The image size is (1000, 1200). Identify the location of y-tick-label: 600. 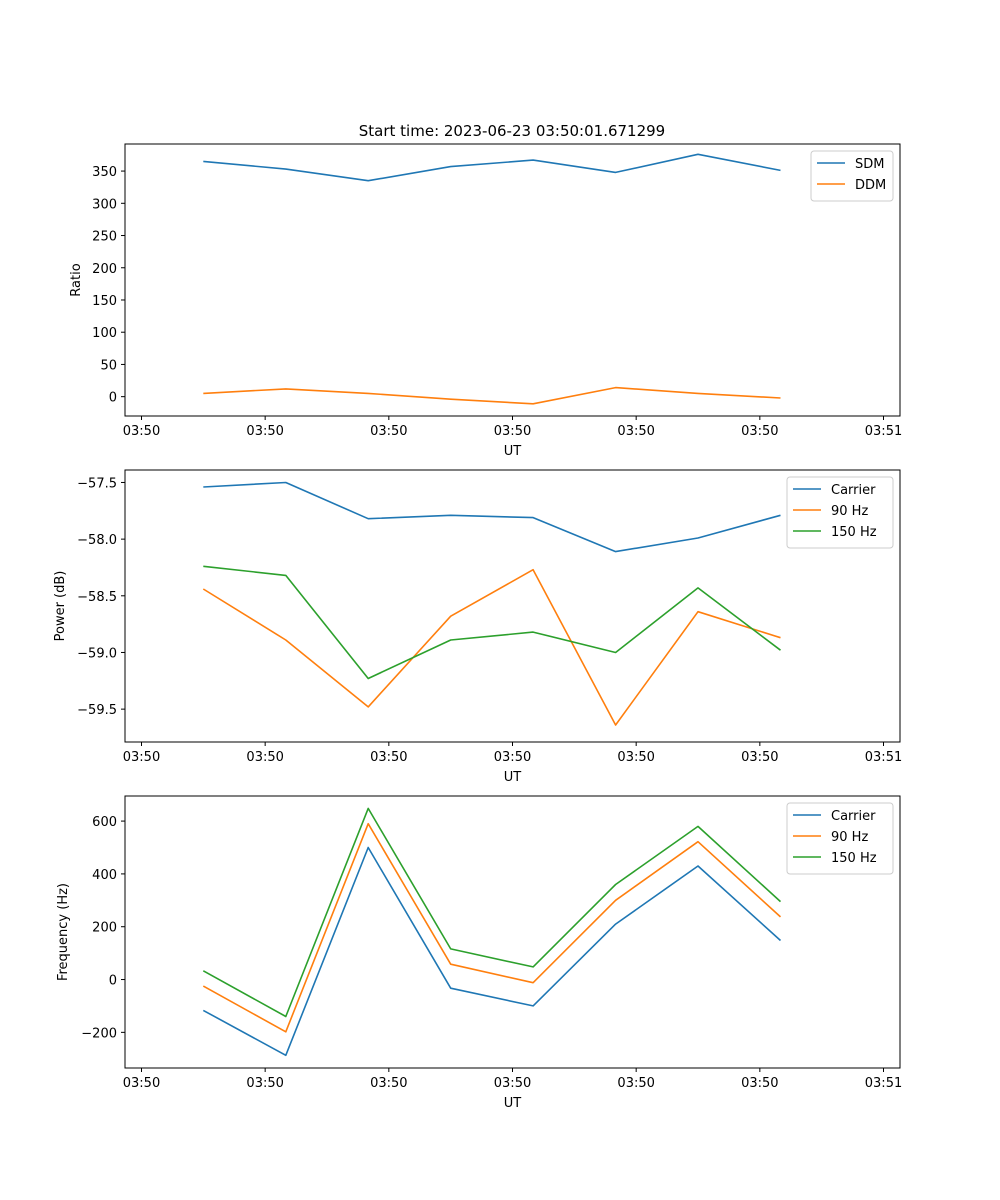
(104, 822).